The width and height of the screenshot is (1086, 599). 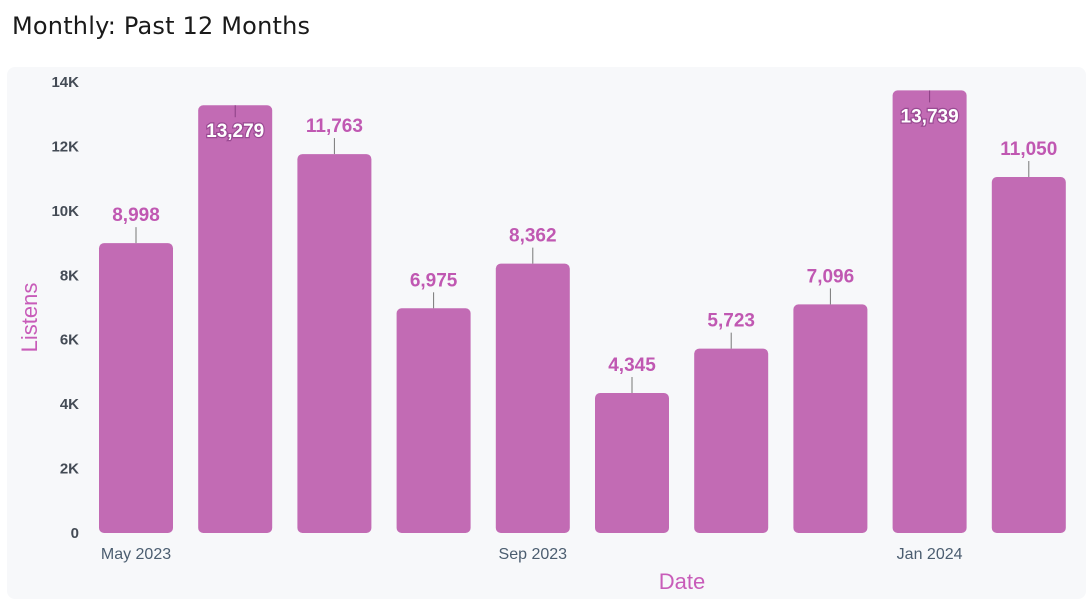 I want to click on bar-value-label: 13,739, so click(x=930, y=116).